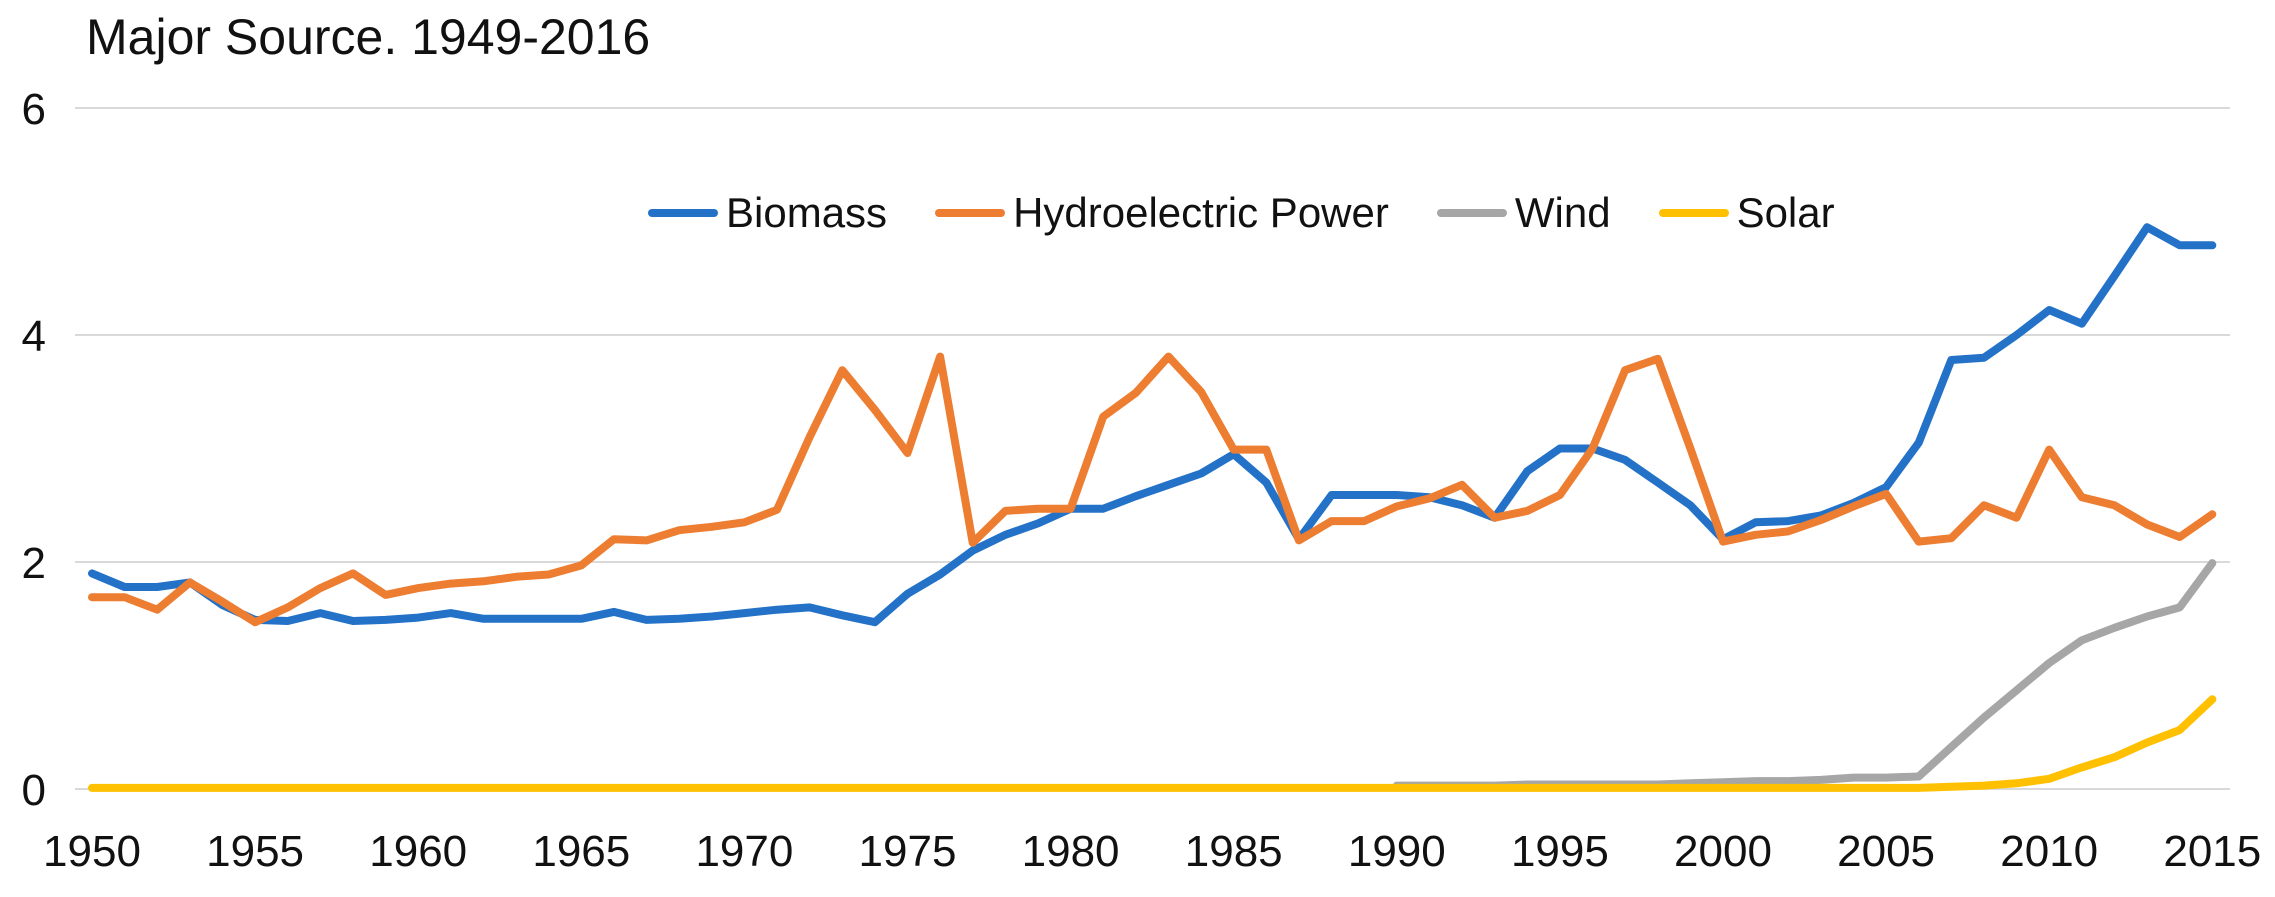 This screenshot has height=897, width=2275. What do you see at coordinates (34, 336) in the screenshot?
I see `y-tick-label-4: 4` at bounding box center [34, 336].